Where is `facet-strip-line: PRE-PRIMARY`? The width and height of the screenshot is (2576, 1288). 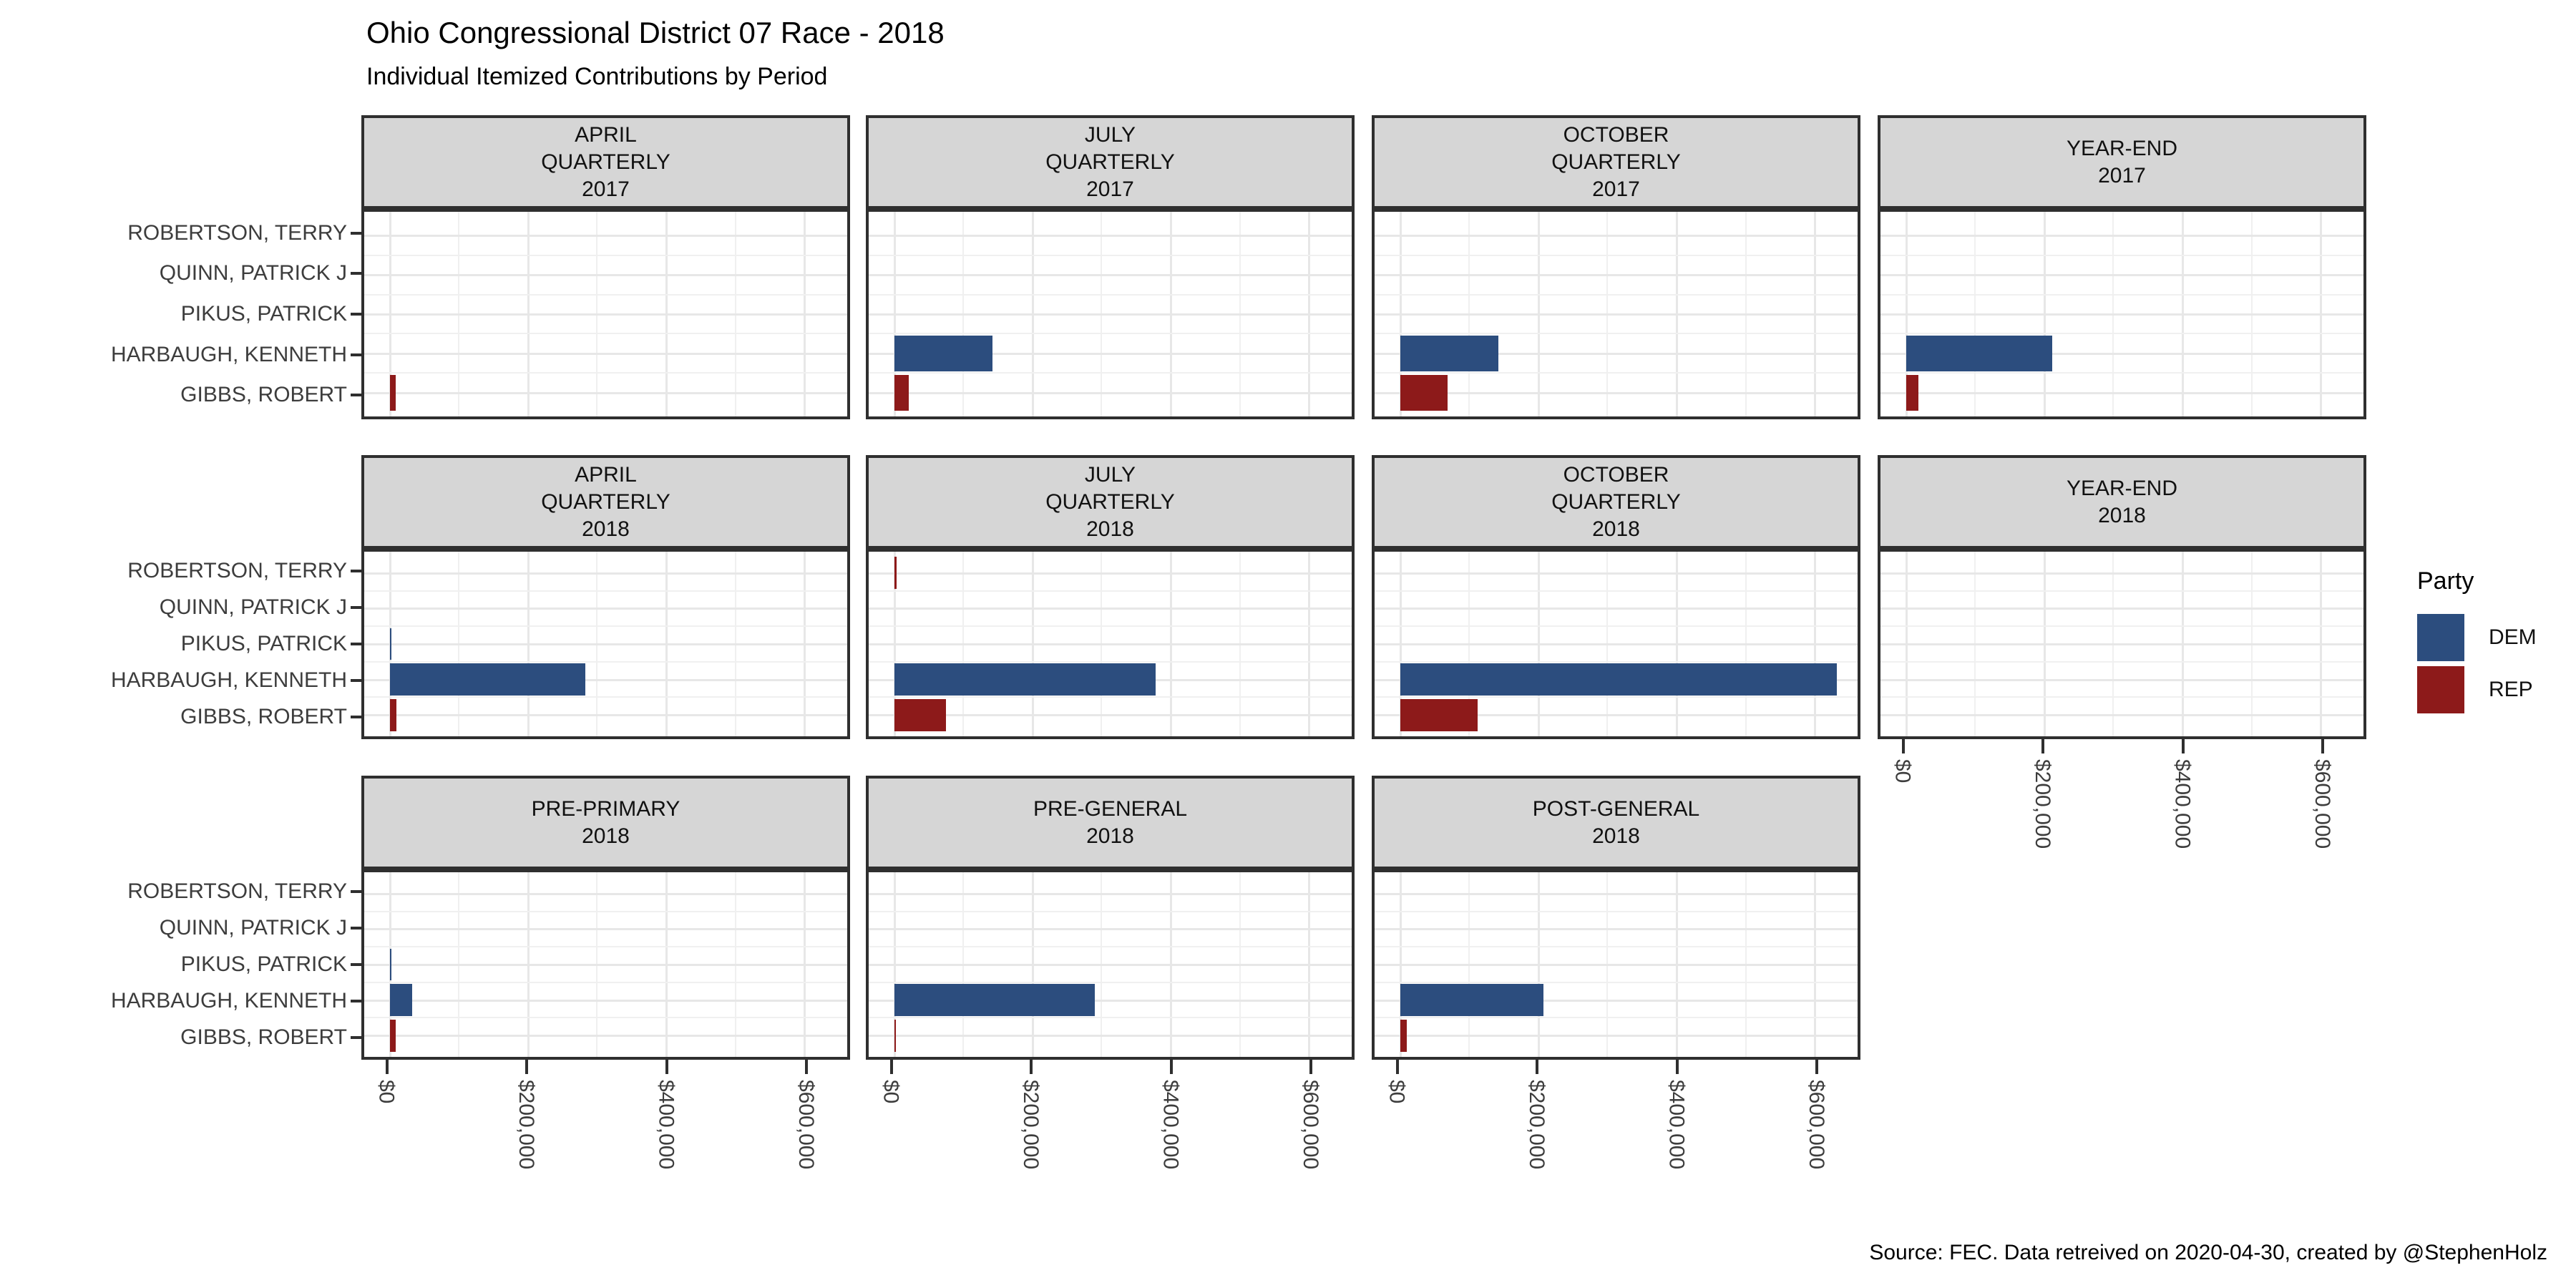
facet-strip-line: PRE-PRIMARY is located at coordinates (605, 808).